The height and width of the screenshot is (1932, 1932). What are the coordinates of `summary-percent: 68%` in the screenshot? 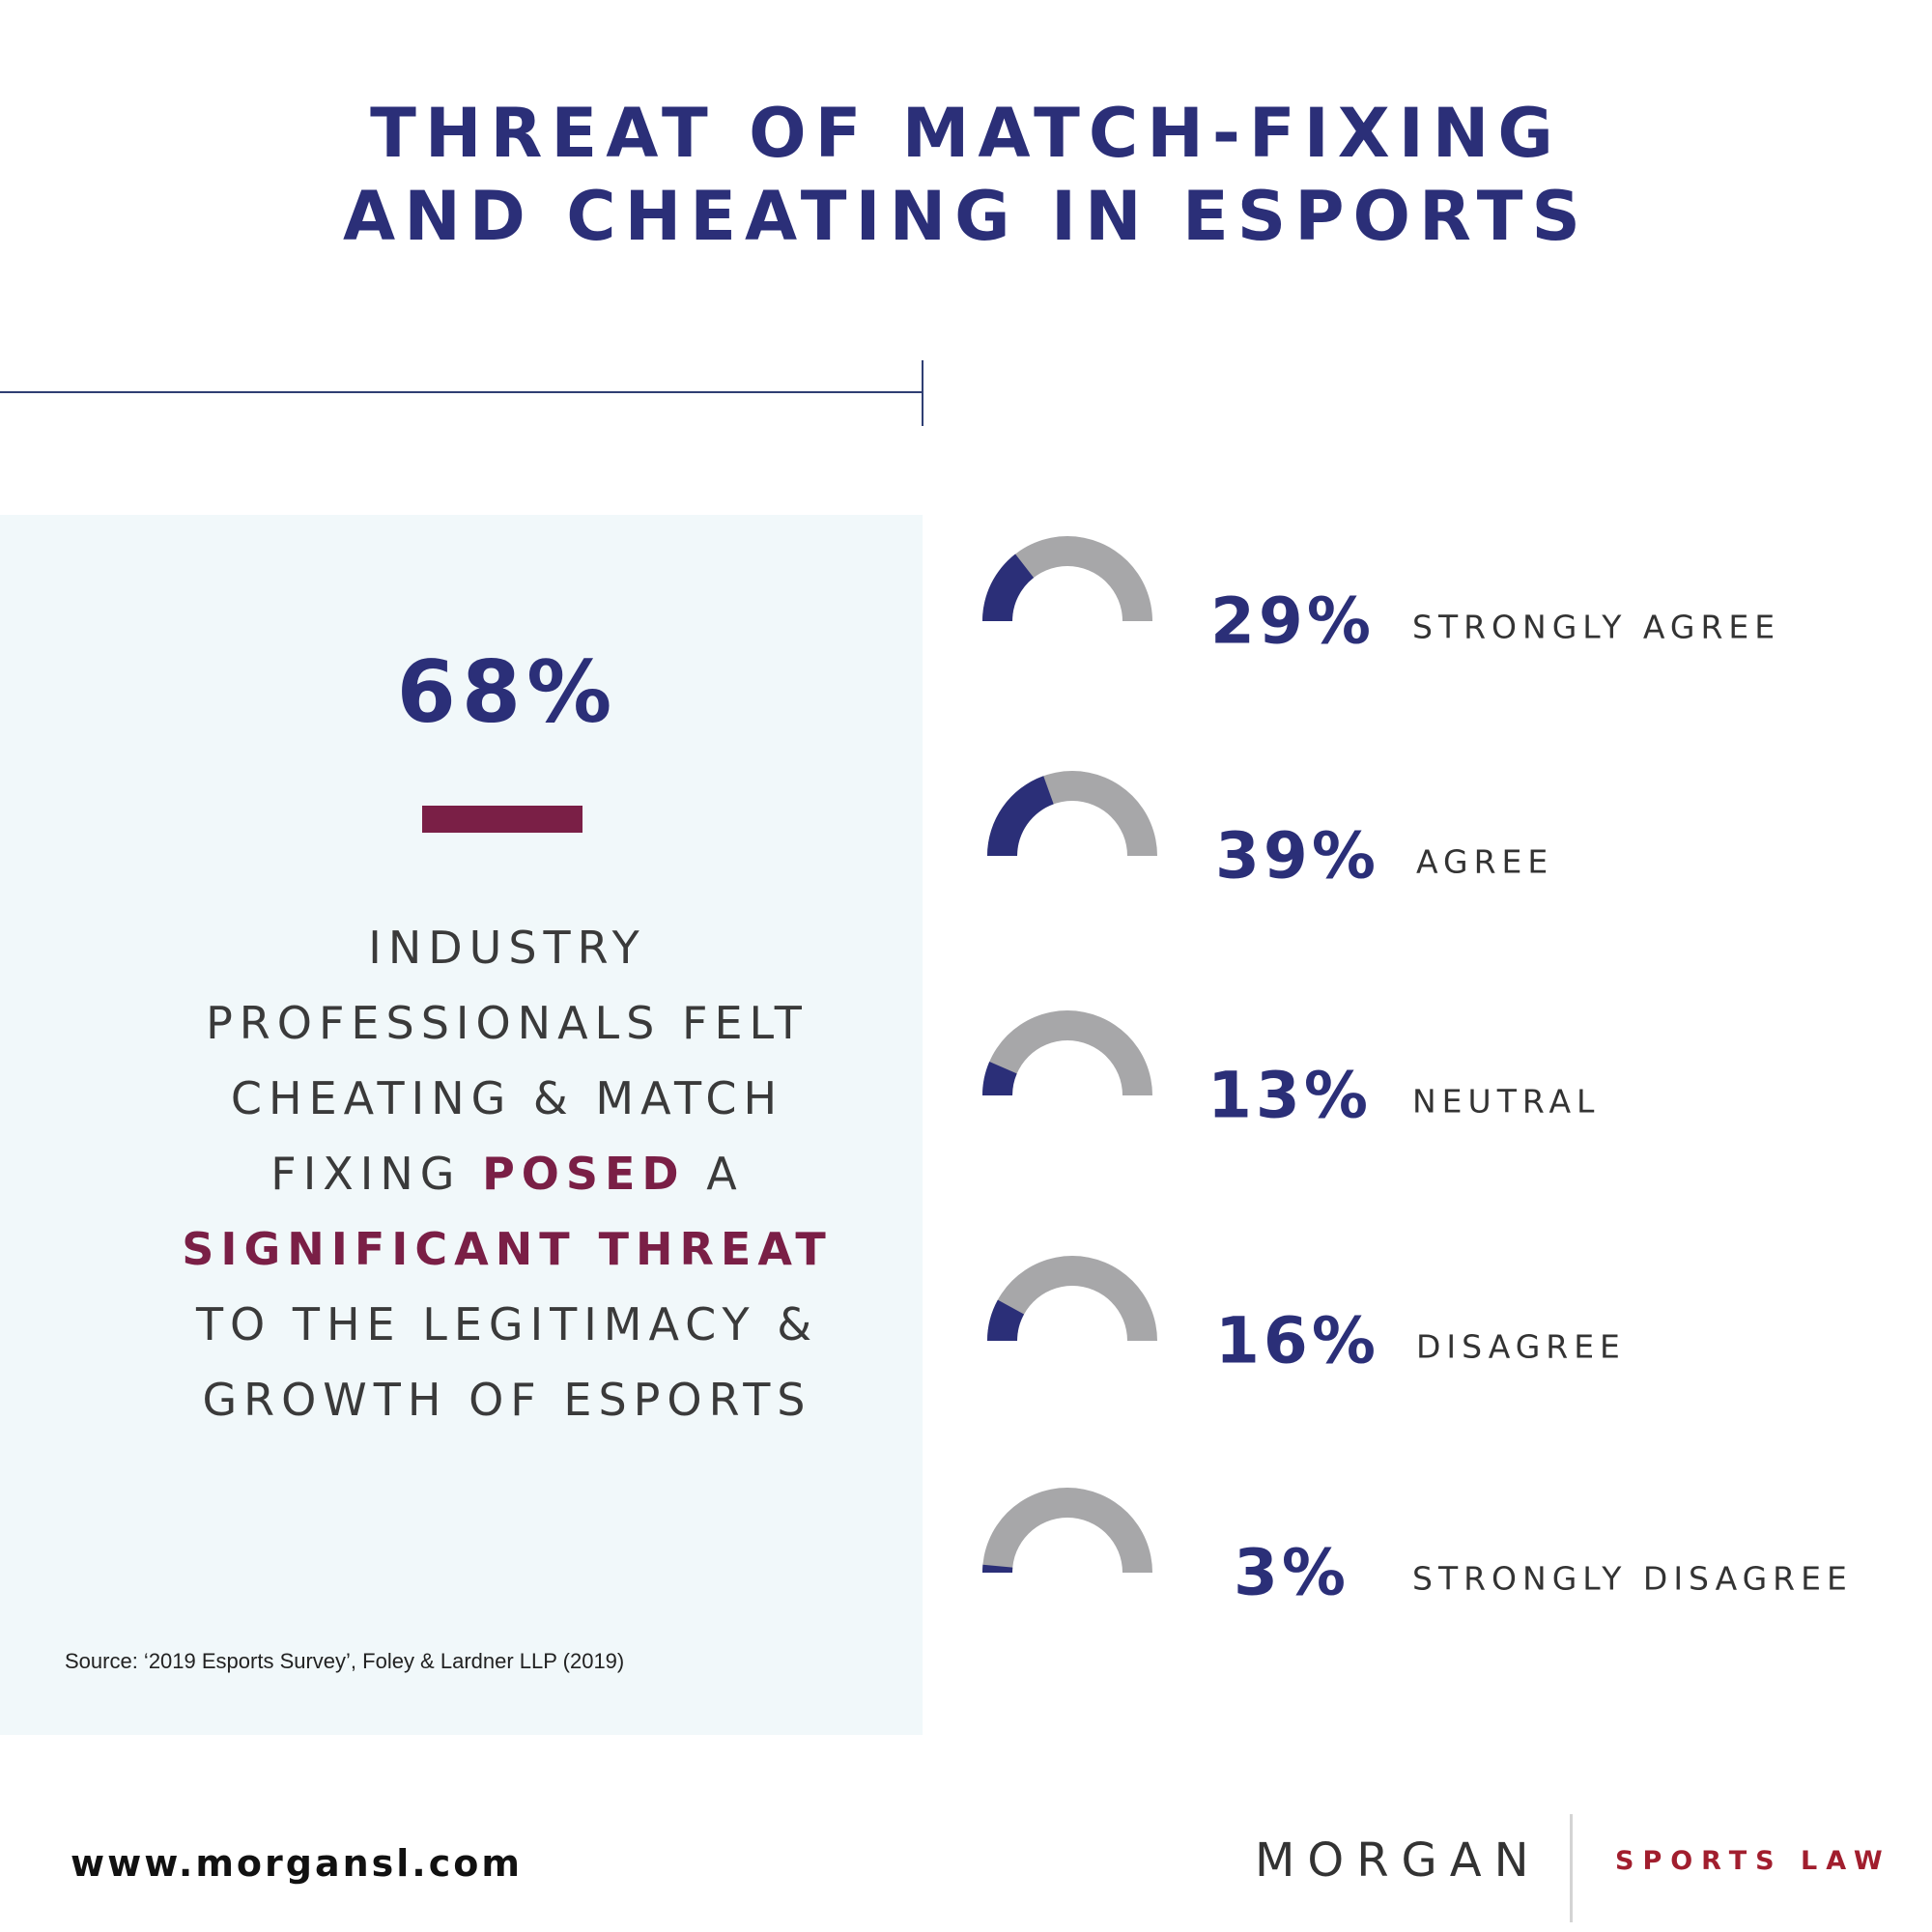 It's located at (507, 692).